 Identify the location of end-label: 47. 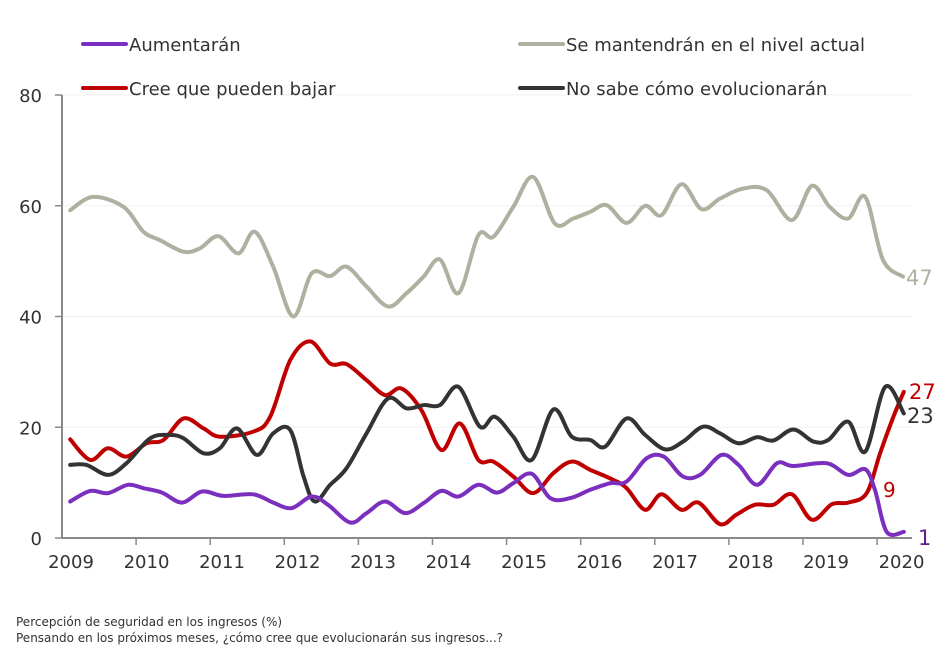
(919, 278).